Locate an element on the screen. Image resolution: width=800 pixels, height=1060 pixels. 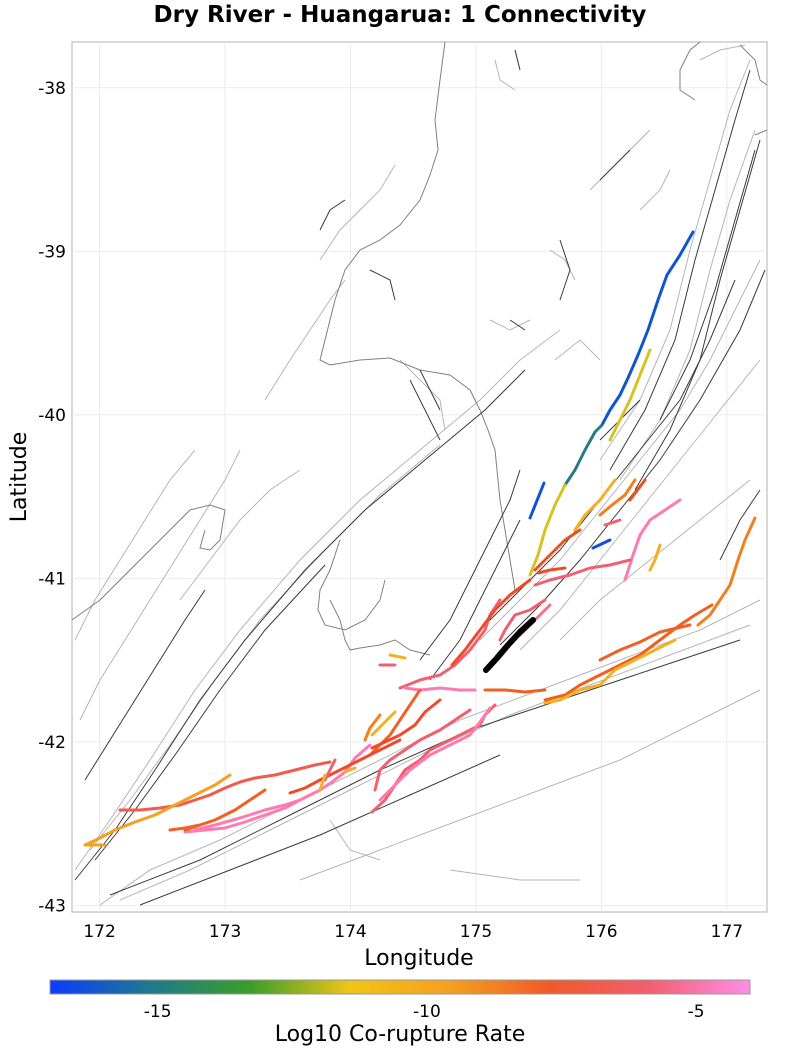
colorbar-ticks: -15 -10 -5 is located at coordinates (424, 1012).